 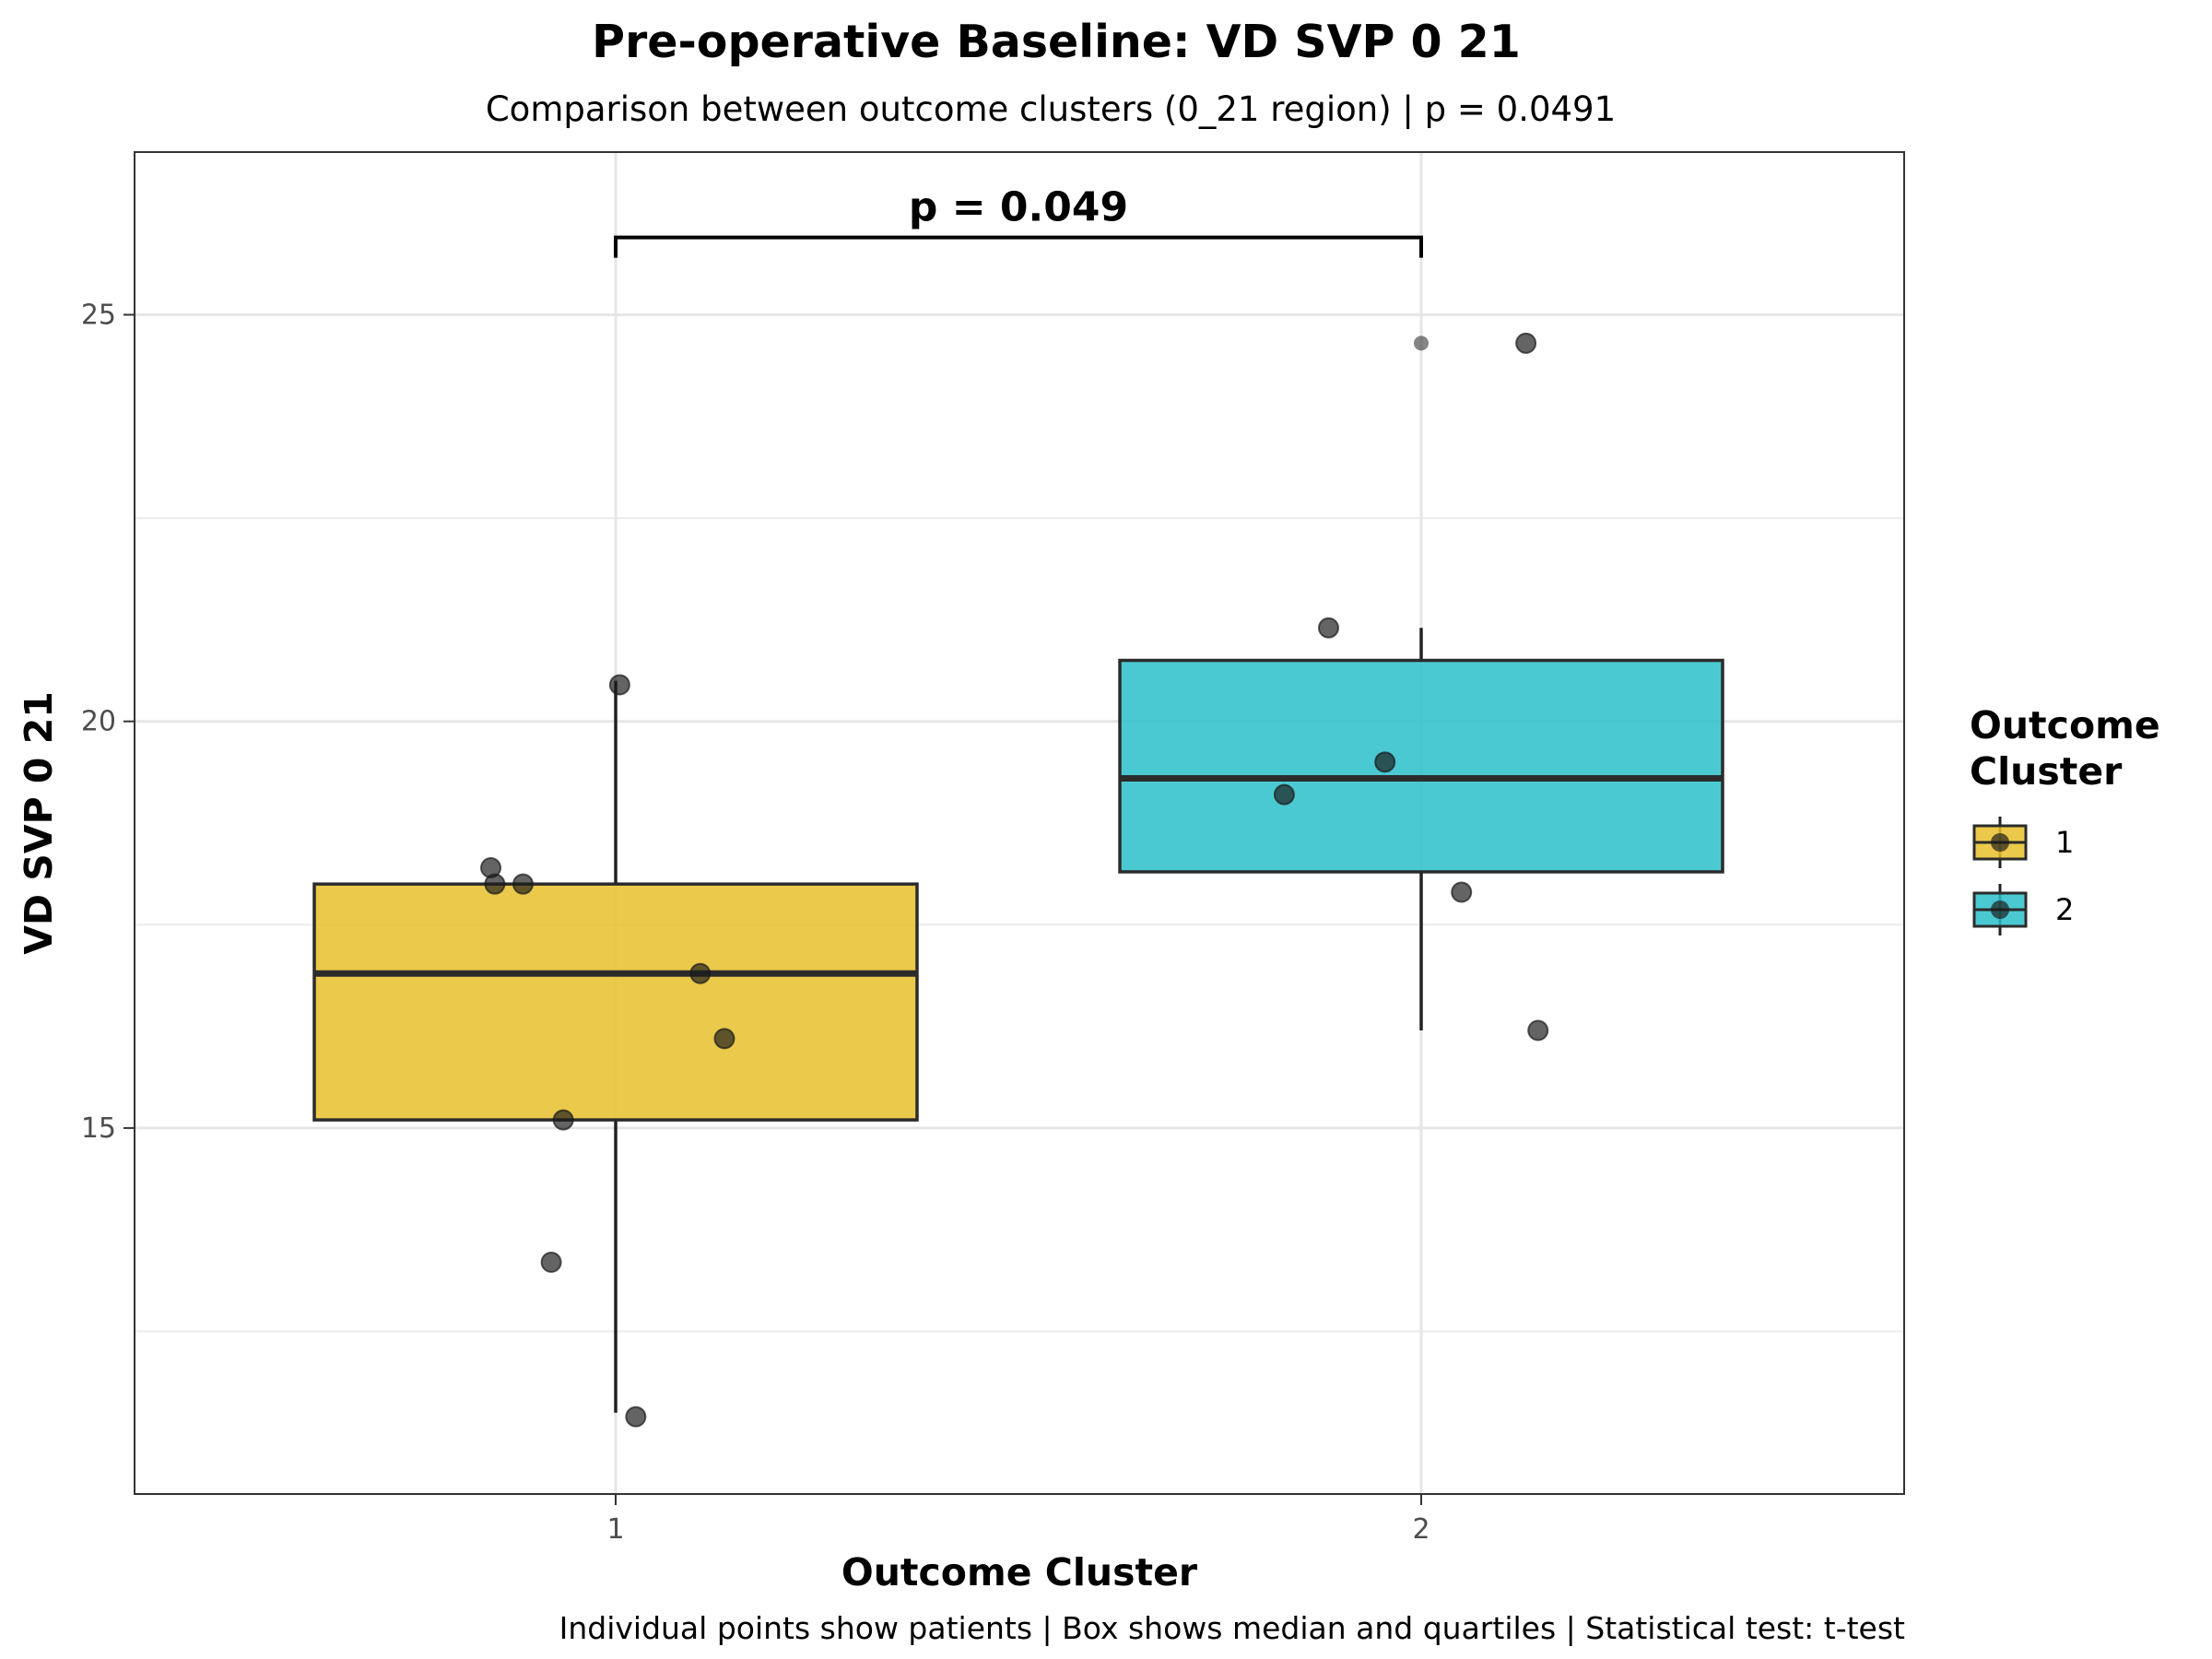 What do you see at coordinates (98, 722) in the screenshot?
I see `y-tick-label: 20` at bounding box center [98, 722].